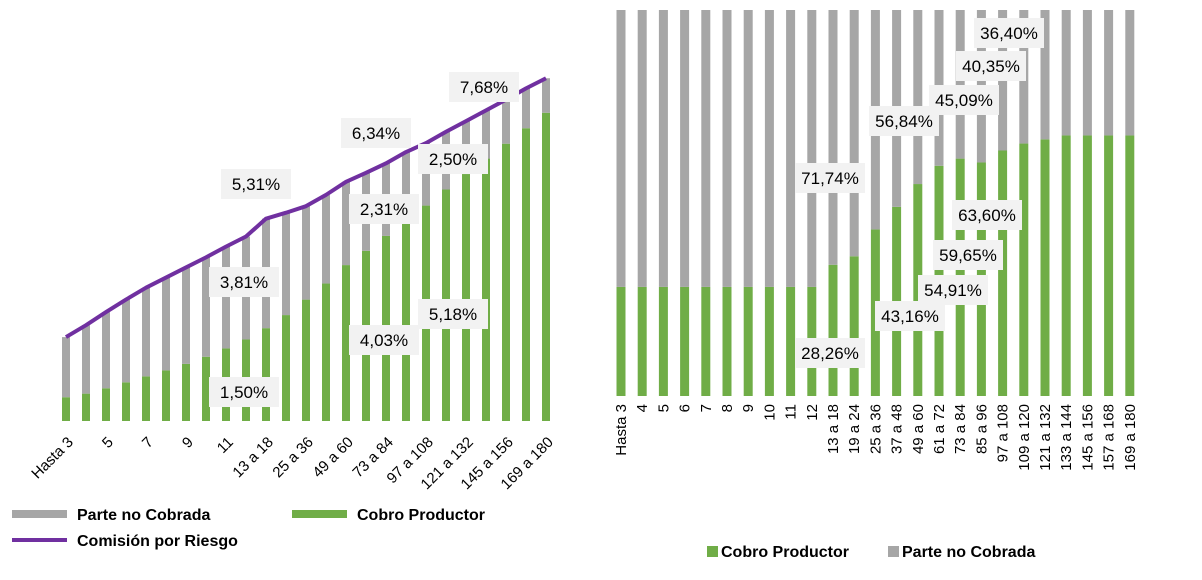  Describe the element at coordinates (621, 430) in the screenshot. I see `right-tick-label: Hasta 3` at that location.